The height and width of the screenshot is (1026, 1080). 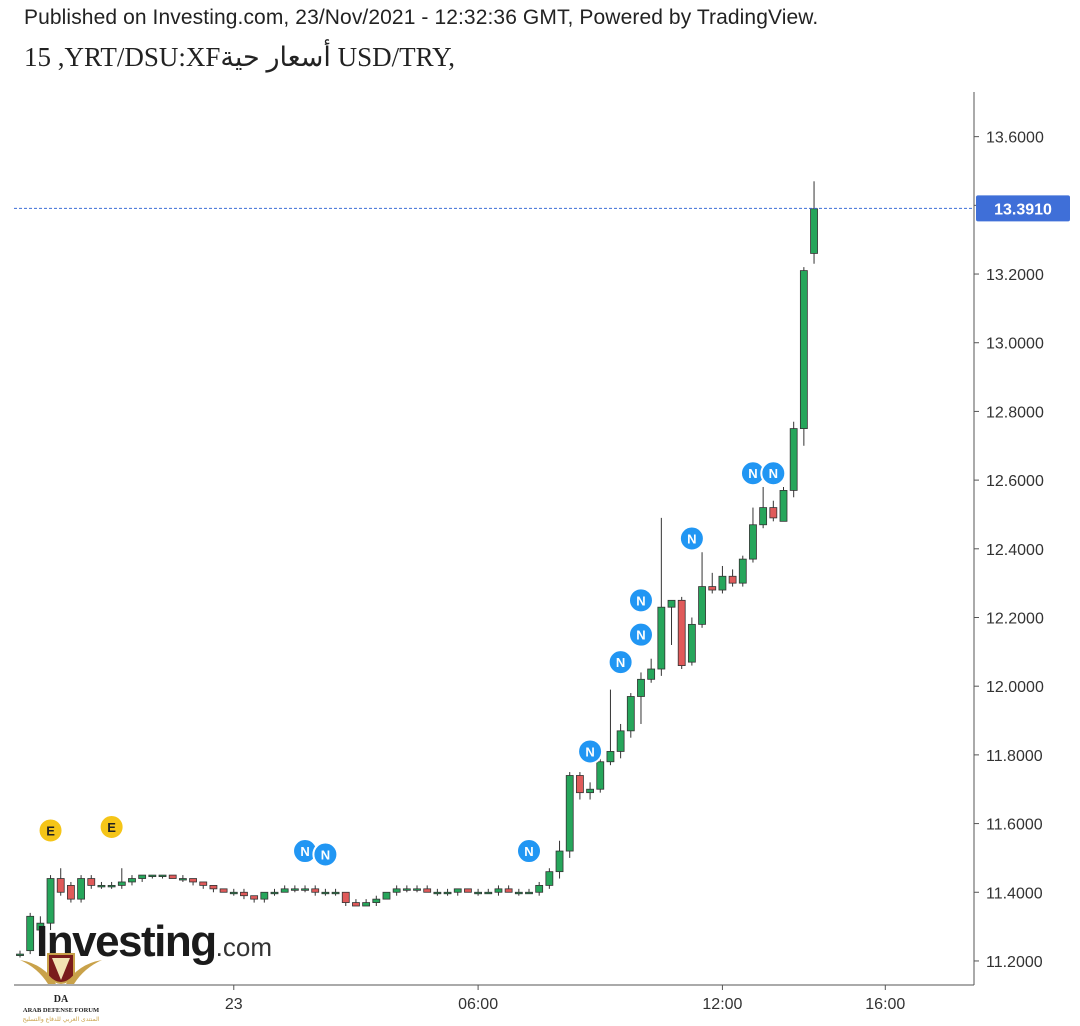 I want to click on last-price-tag, so click(x=1023, y=208).